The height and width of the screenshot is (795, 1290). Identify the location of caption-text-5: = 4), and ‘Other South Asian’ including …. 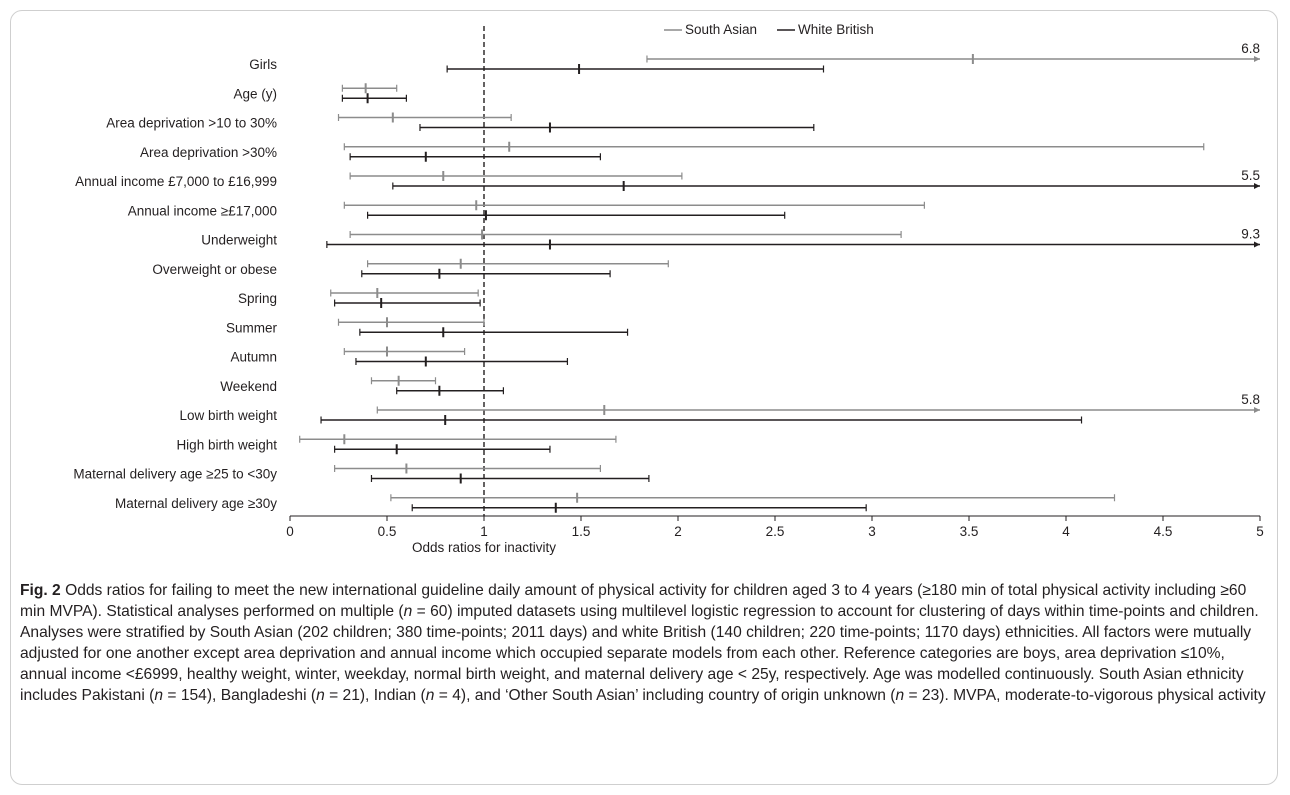
(665, 695).